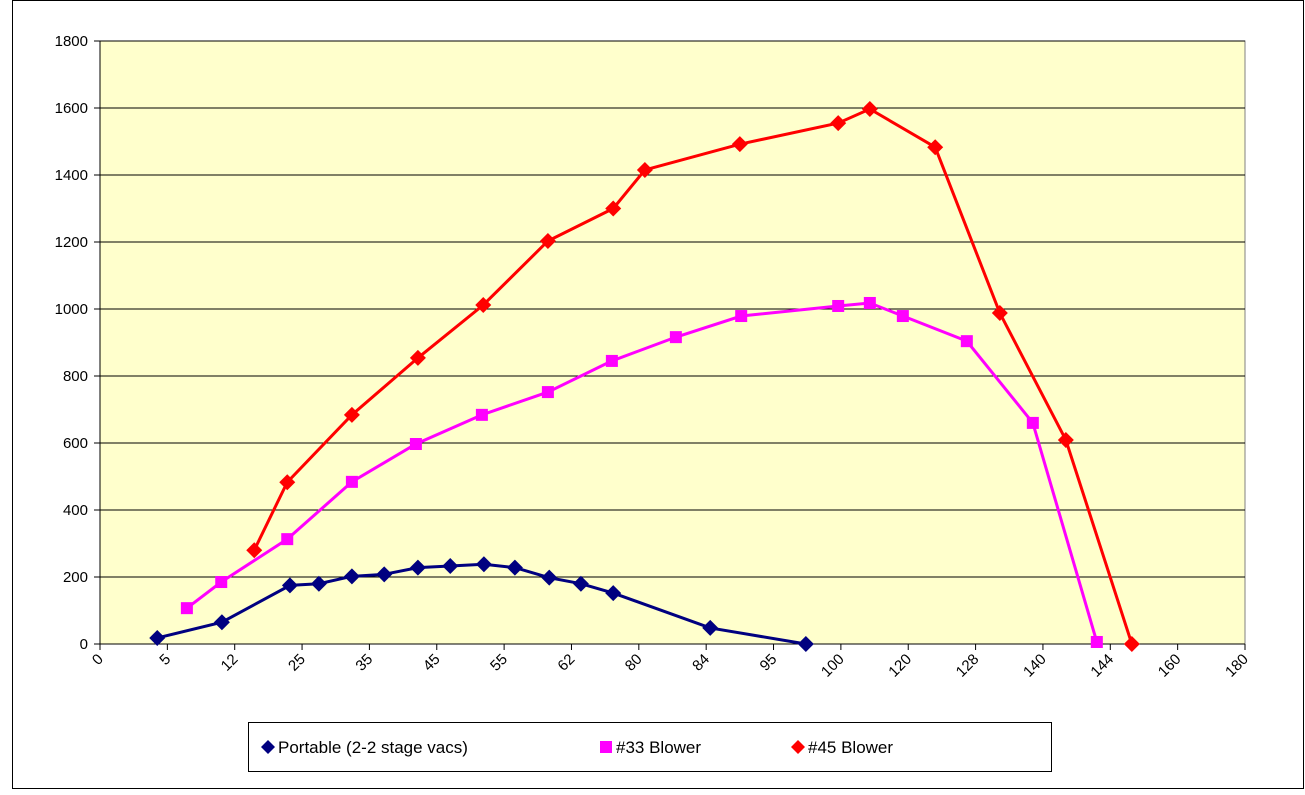 This screenshot has height=795, width=1305. Describe the element at coordinates (850, 747) in the screenshot. I see `legend-label: #45 Blower` at that location.